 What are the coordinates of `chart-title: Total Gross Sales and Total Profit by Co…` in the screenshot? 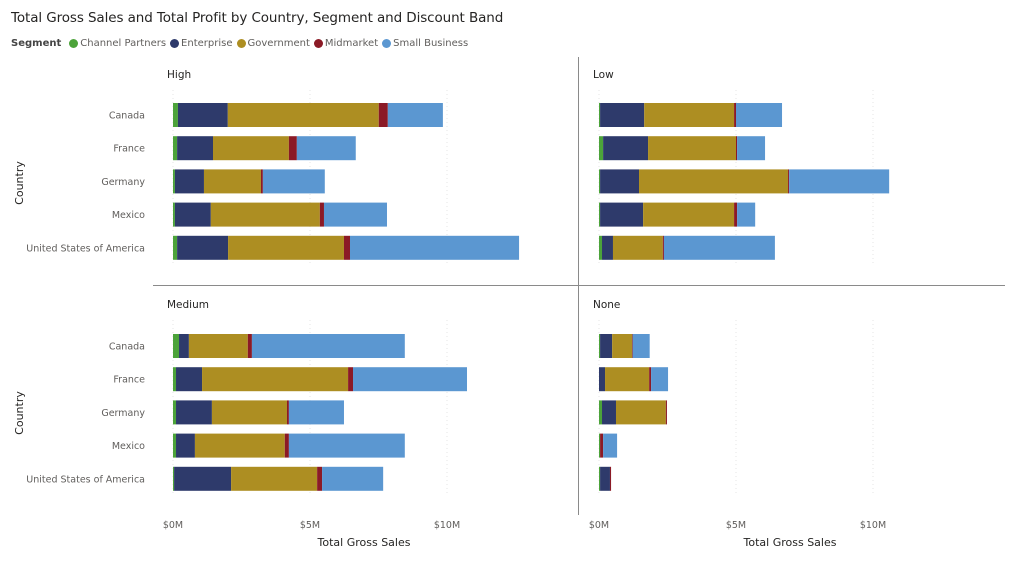 It's located at (257, 18).